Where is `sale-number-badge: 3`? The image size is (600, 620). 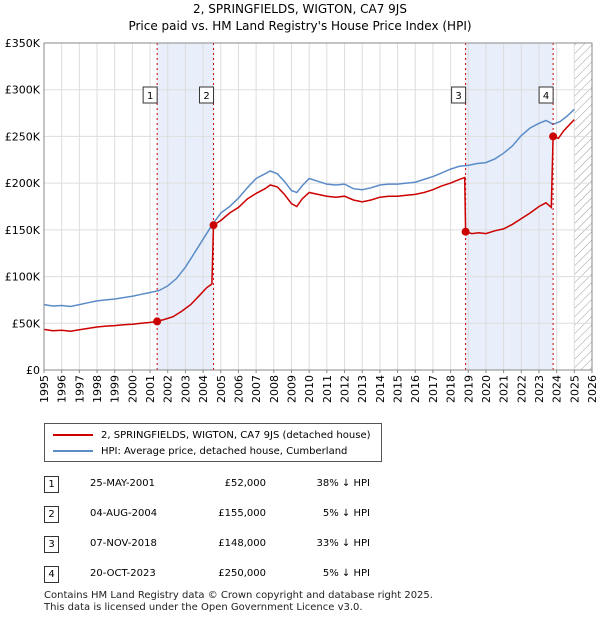
sale-number-badge: 3 is located at coordinates (51, 544).